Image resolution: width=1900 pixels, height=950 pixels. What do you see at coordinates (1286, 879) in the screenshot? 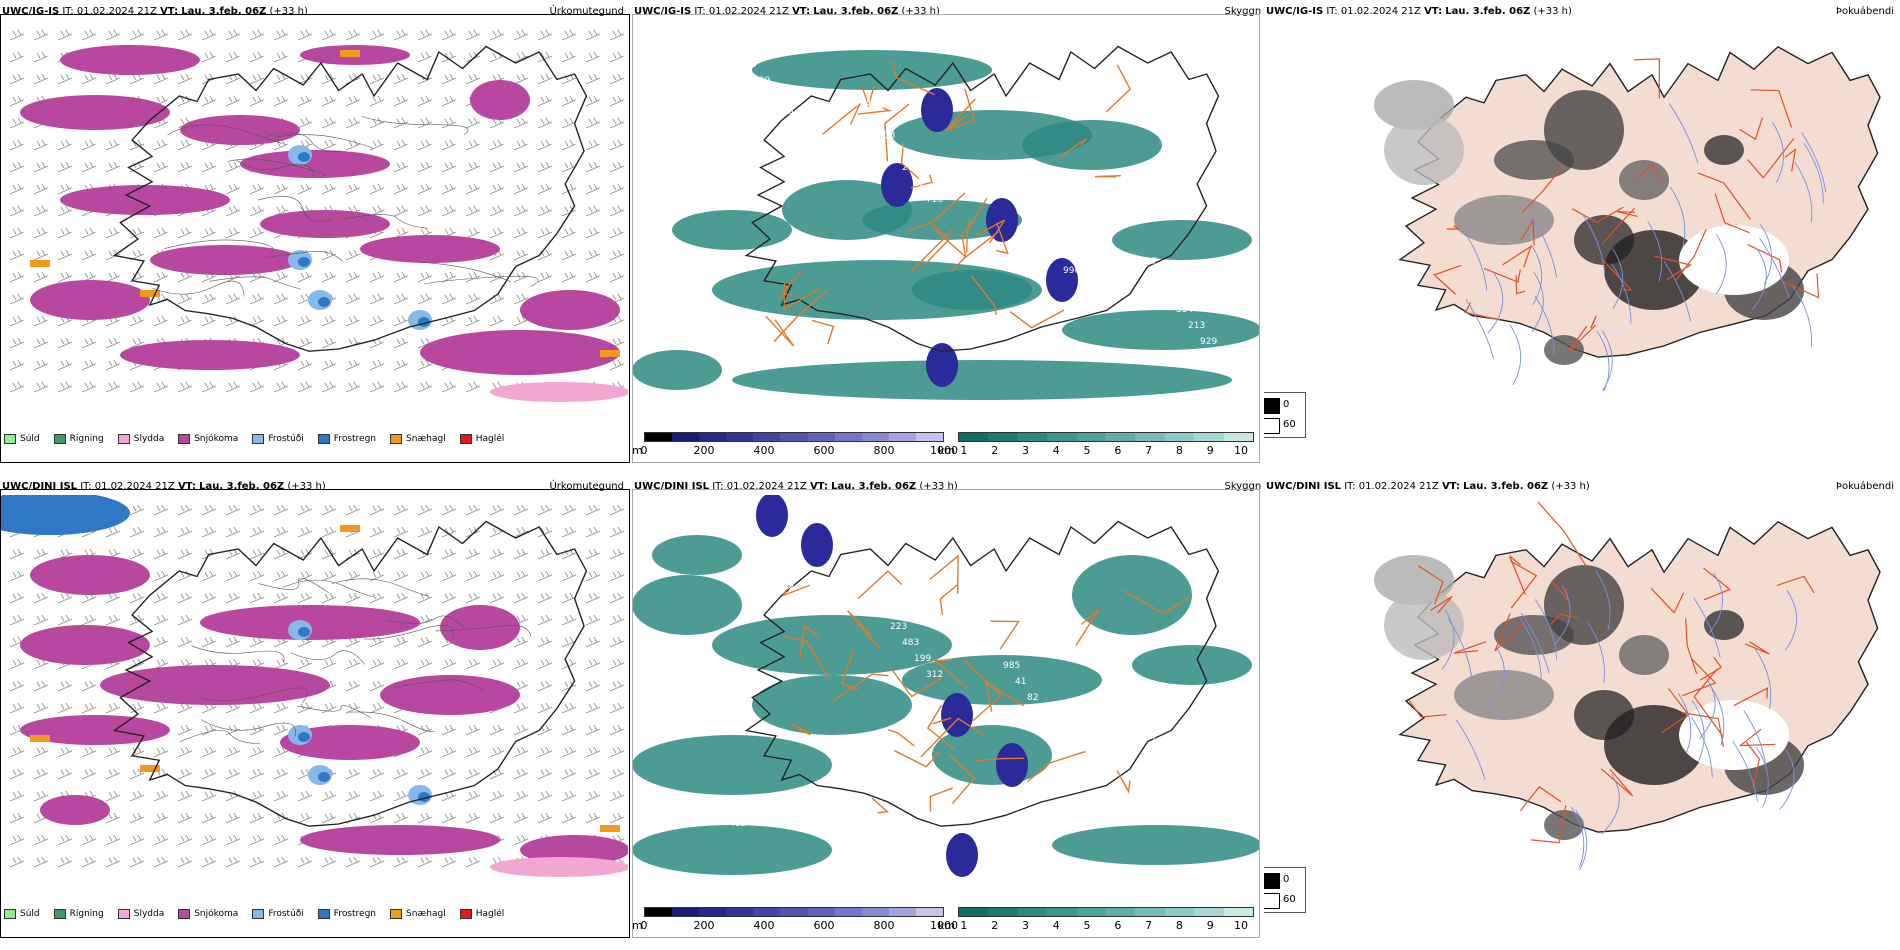
I see `legend-label: 0` at bounding box center [1286, 879].